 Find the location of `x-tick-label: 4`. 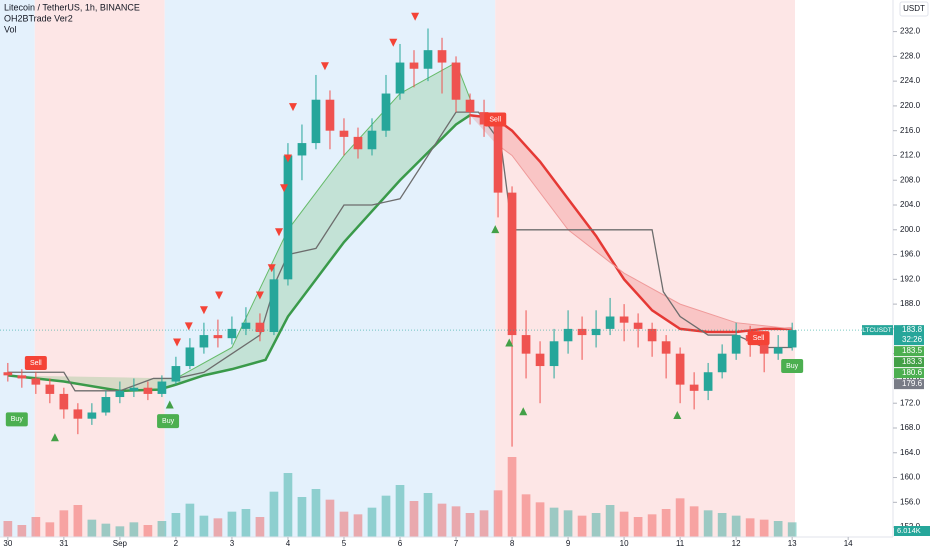

x-tick-label: 4 is located at coordinates (288, 543).